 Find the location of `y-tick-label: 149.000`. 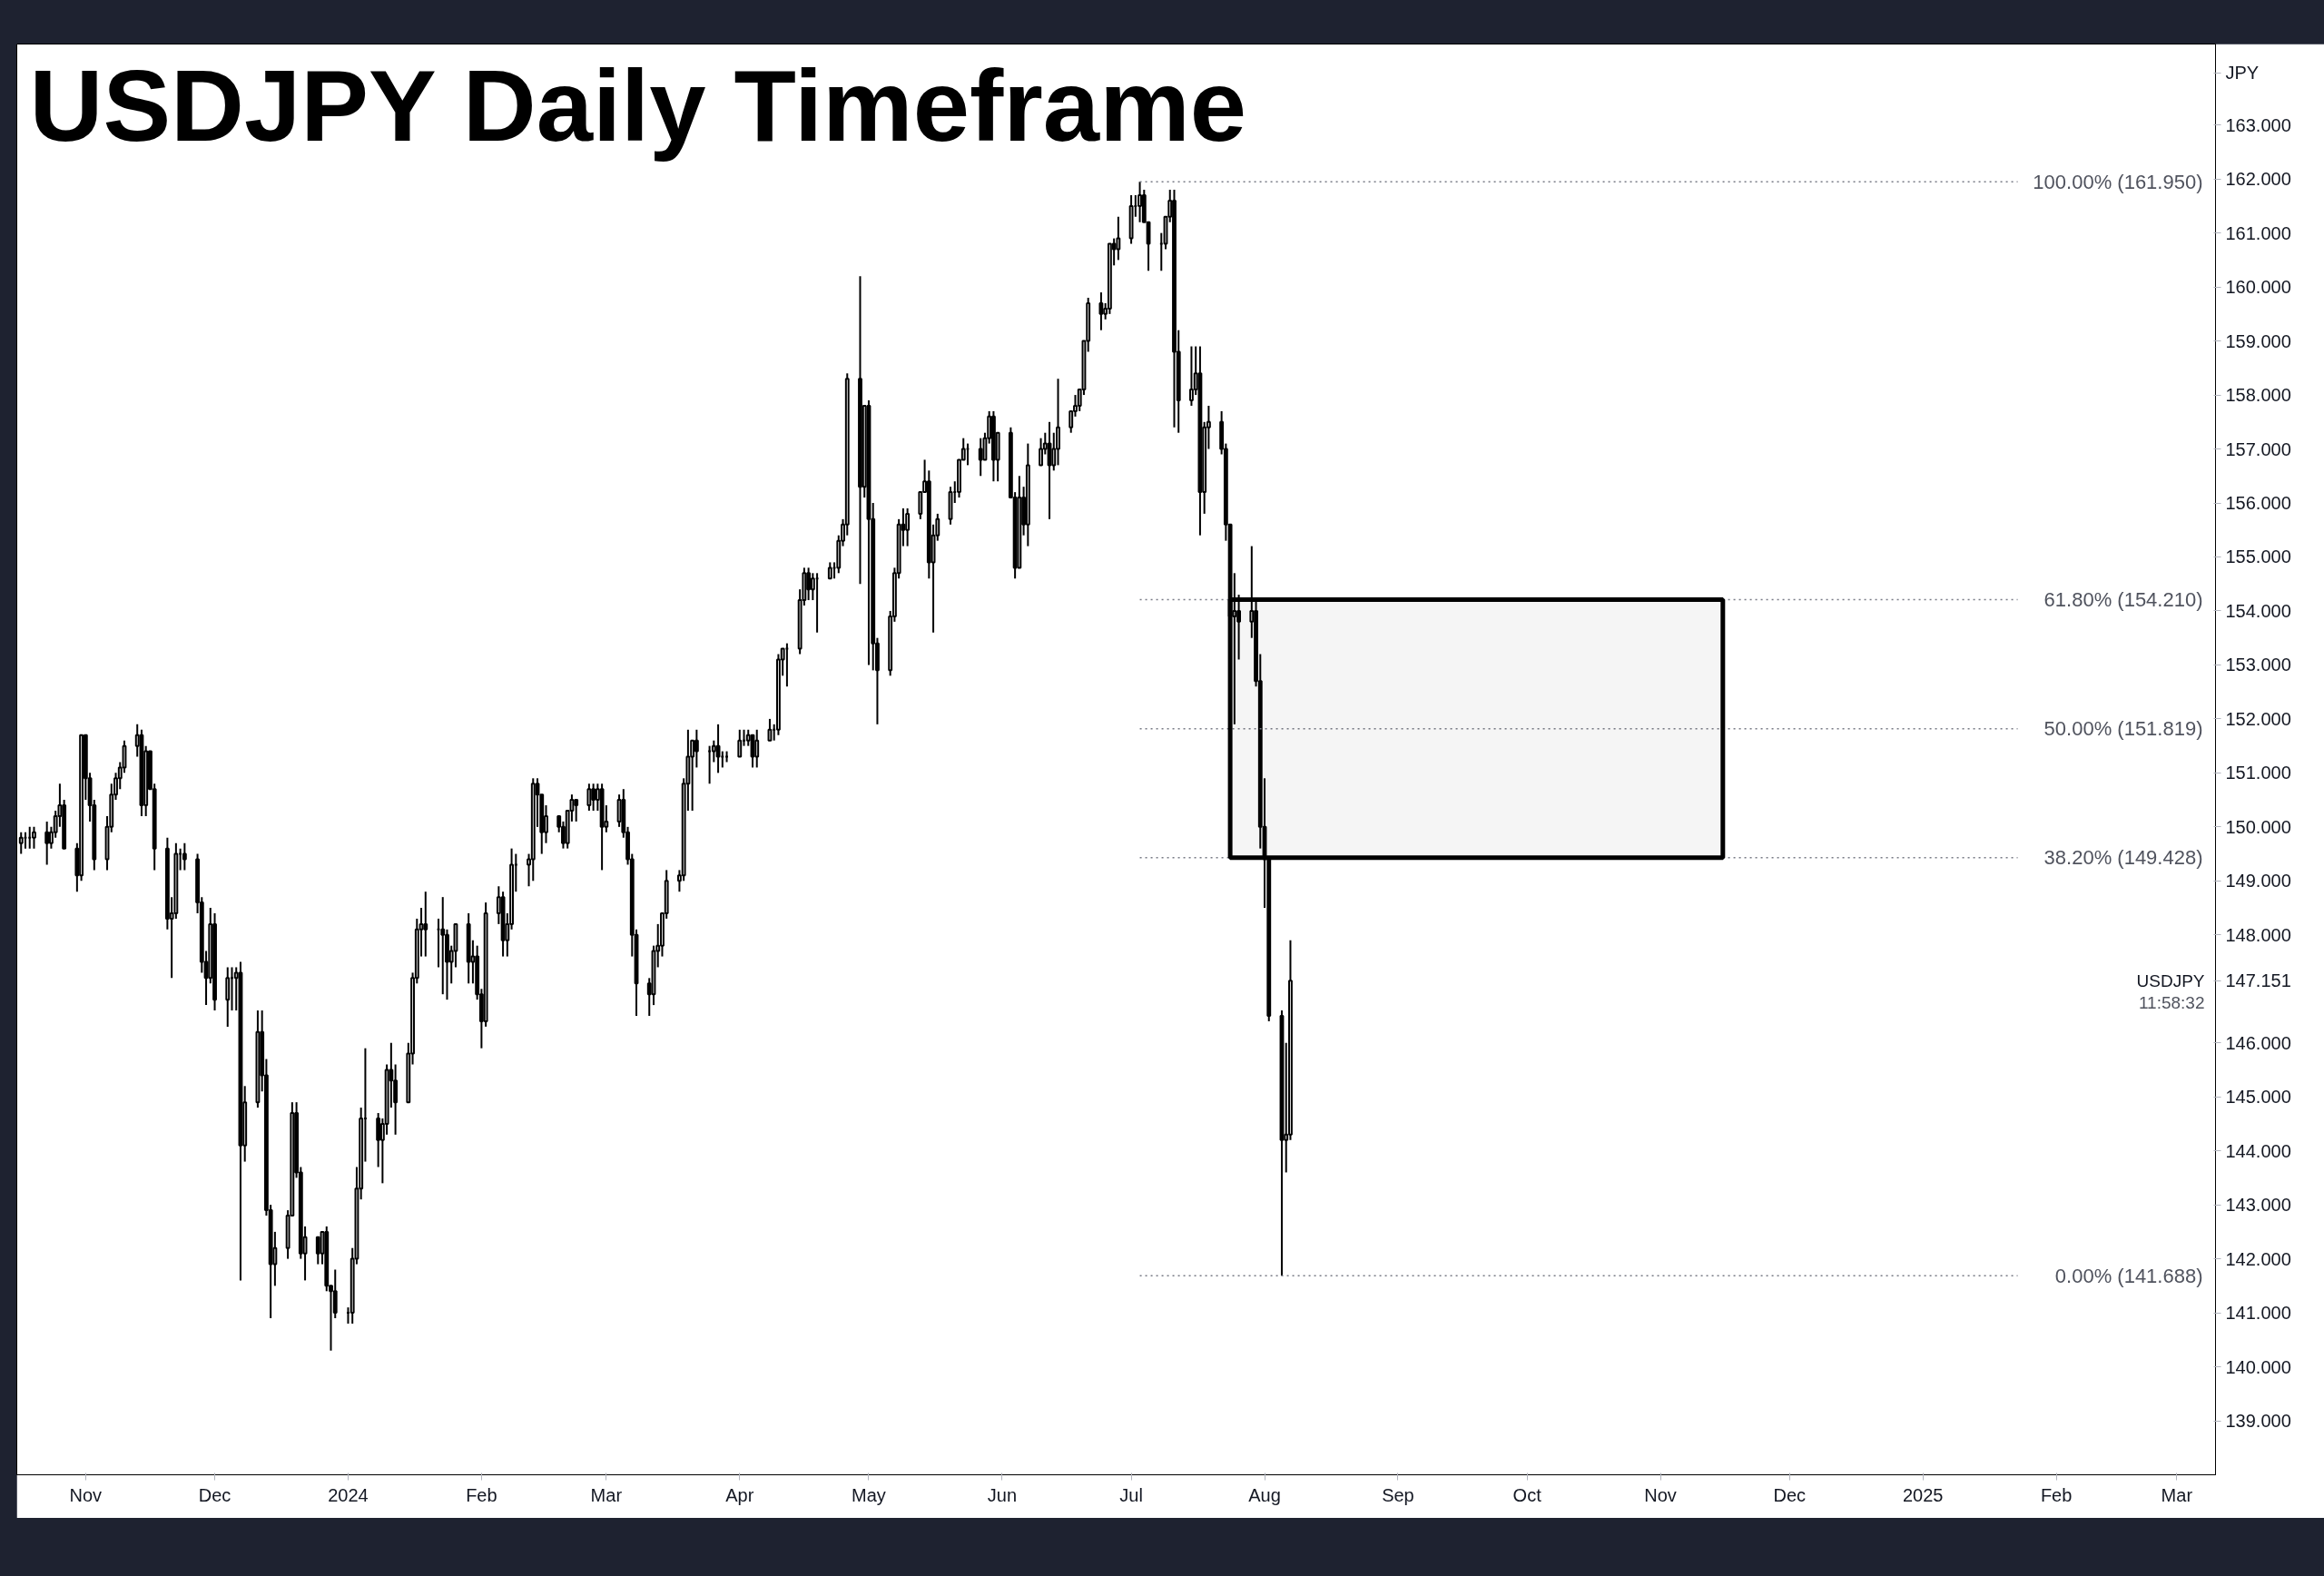

y-tick-label: 149.000 is located at coordinates (2258, 881).